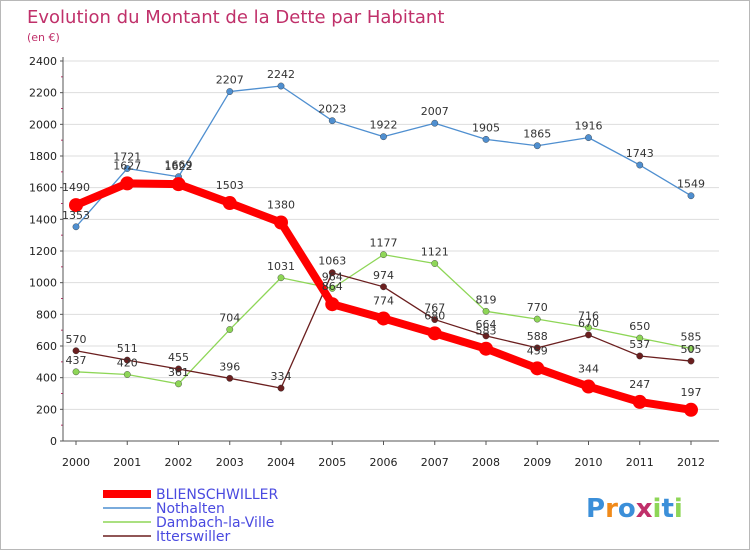  What do you see at coordinates (43, 219) in the screenshot?
I see `y-tick-label: 1400` at bounding box center [43, 219].